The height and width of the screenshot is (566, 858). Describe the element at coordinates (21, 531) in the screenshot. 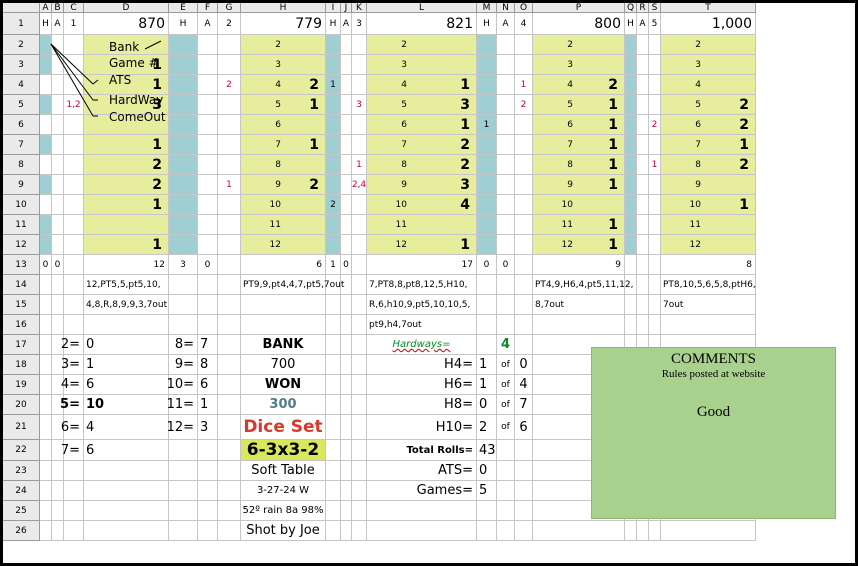

I see `row-header-26: 26` at that location.